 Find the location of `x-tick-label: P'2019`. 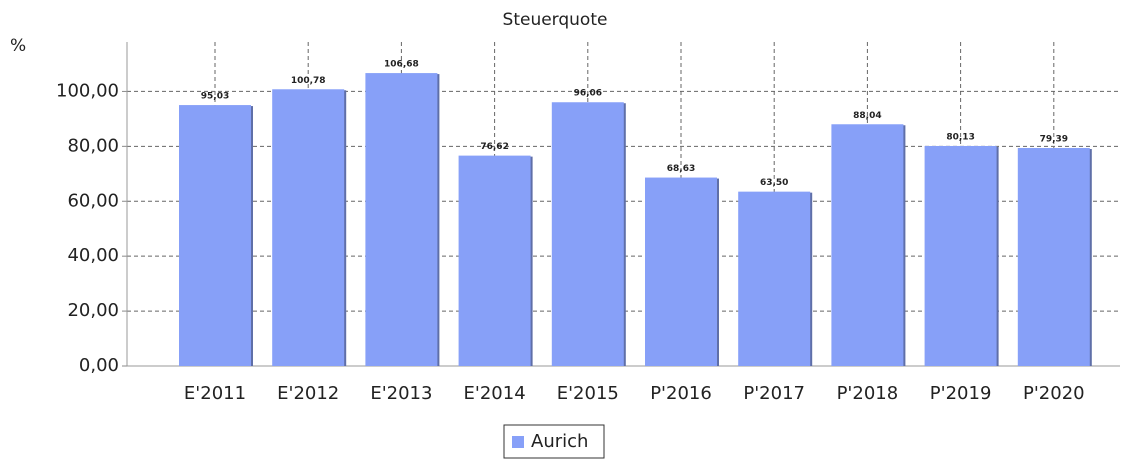

x-tick-label: P'2019 is located at coordinates (961, 393).